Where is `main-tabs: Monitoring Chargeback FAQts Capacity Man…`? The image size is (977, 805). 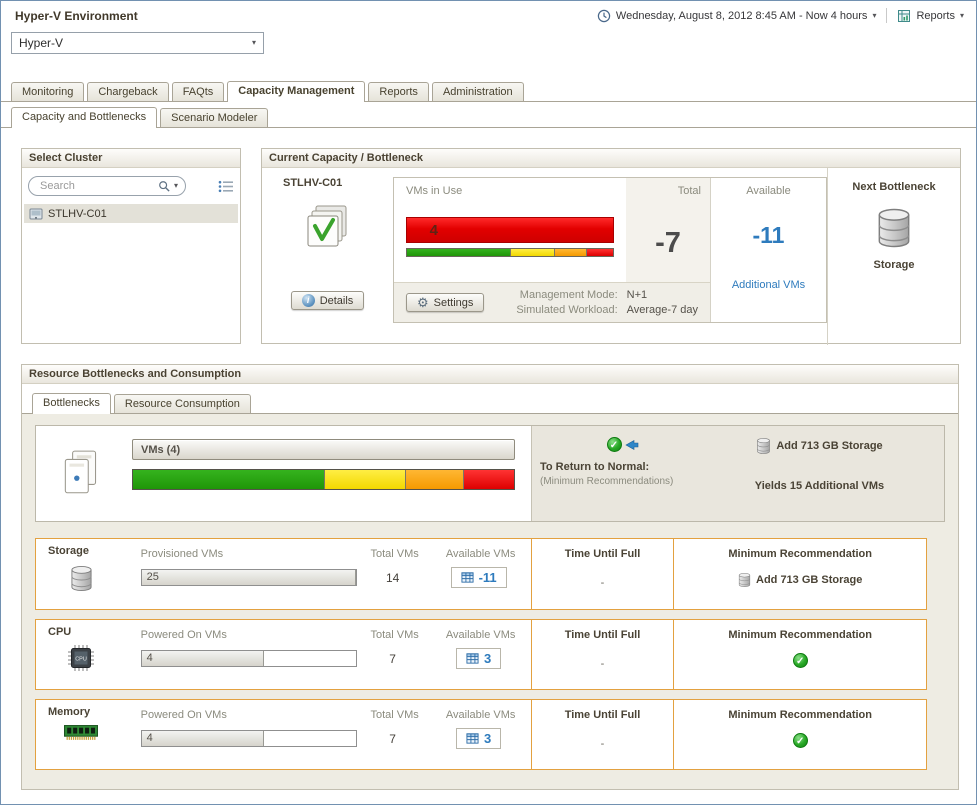
main-tabs: Monitoring Chargeback FAQts Capacity Man… is located at coordinates (267, 91).